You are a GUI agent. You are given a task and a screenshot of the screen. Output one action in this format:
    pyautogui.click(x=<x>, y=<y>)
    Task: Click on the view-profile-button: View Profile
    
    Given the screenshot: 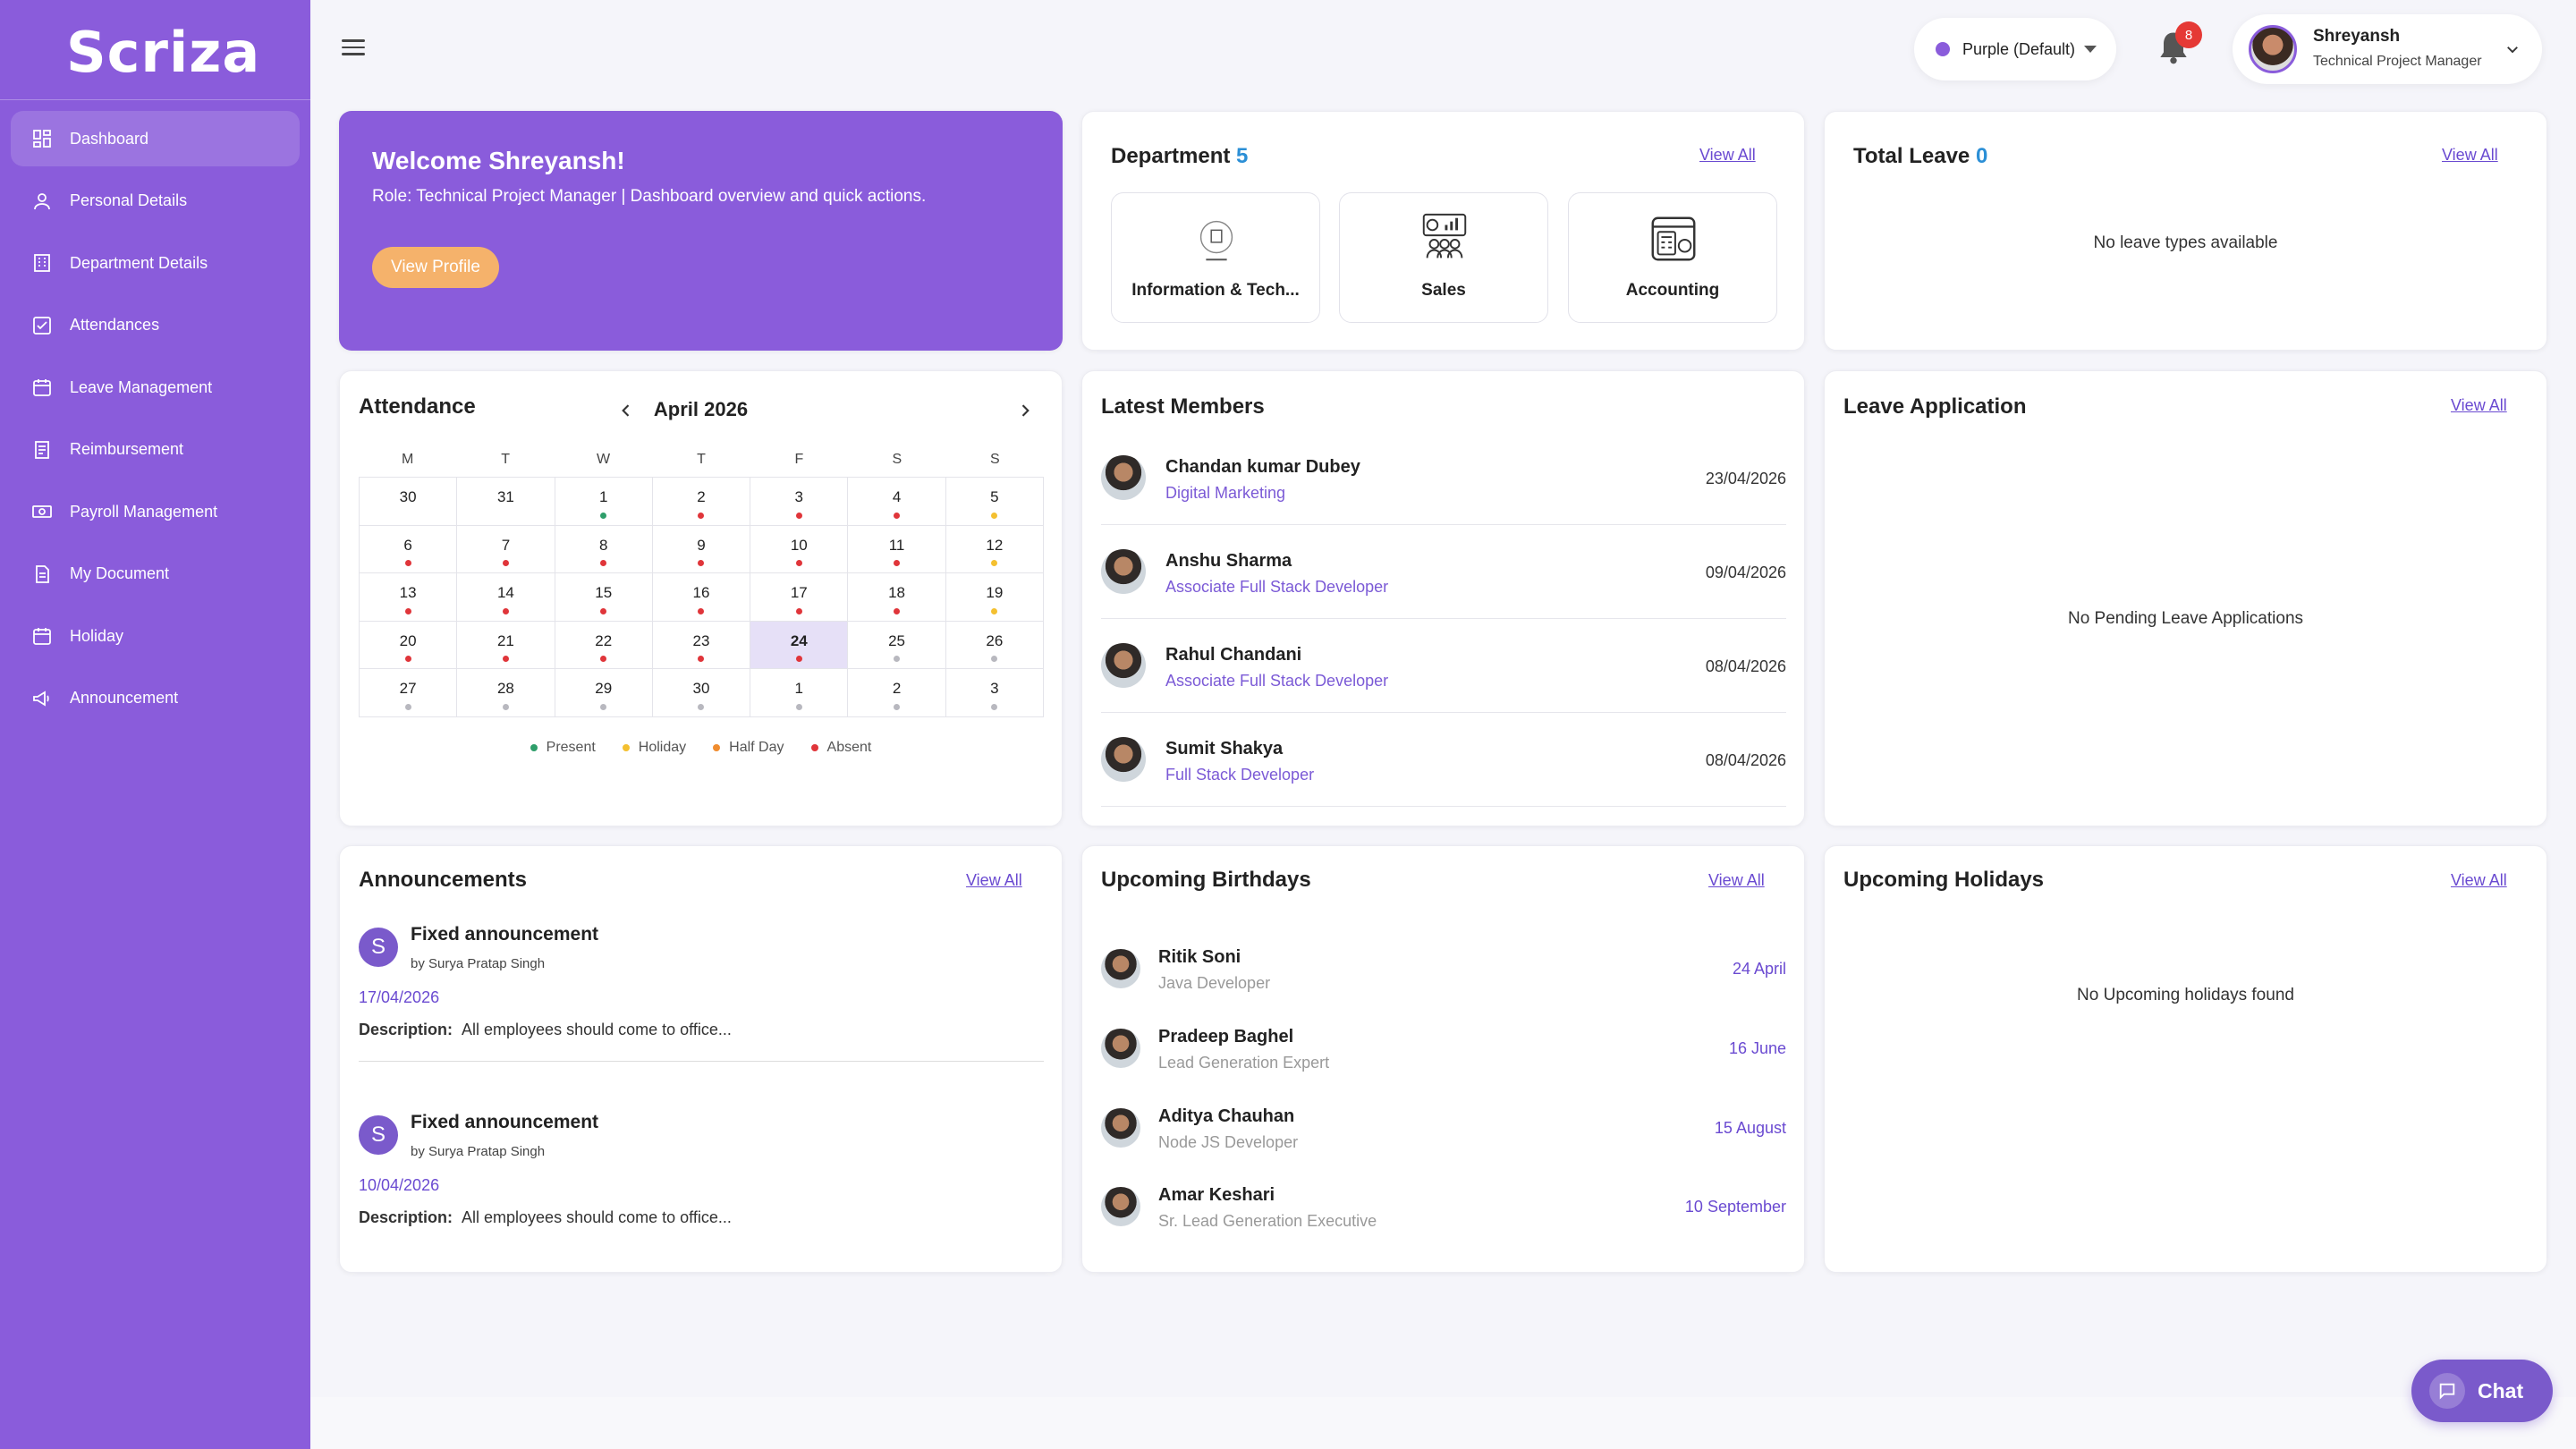 What is the action you would take?
    pyautogui.click(x=435, y=267)
    